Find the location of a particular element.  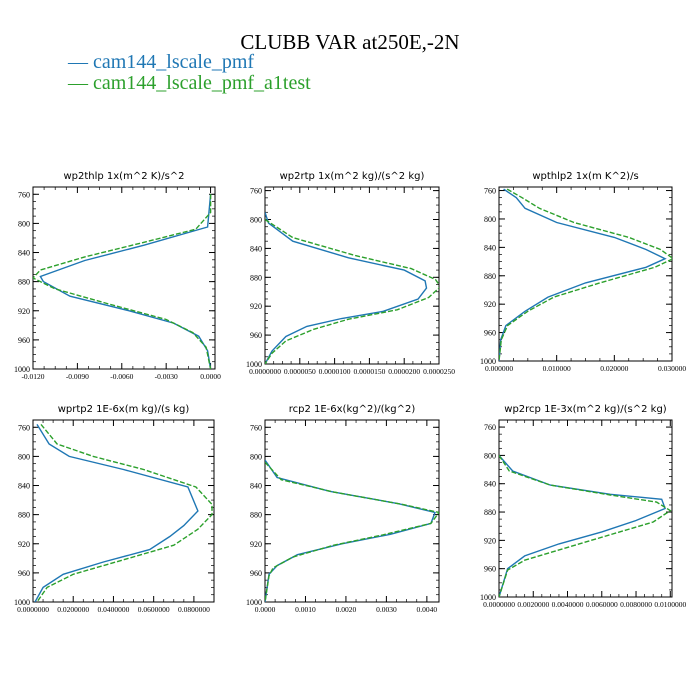

x-tick-label: 0.0800000 is located at coordinates (194, 609).